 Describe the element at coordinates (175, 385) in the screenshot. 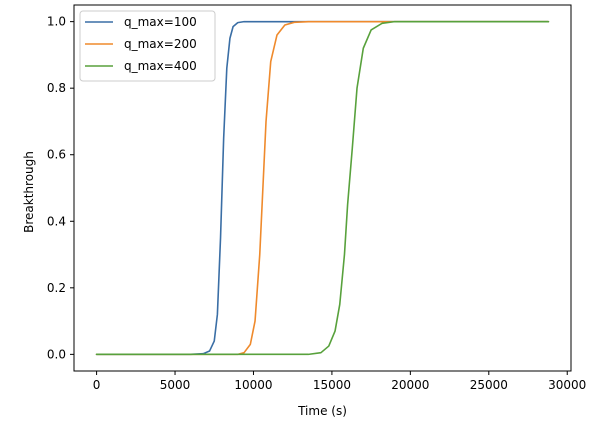

I see `x-tick-label: 5000` at that location.